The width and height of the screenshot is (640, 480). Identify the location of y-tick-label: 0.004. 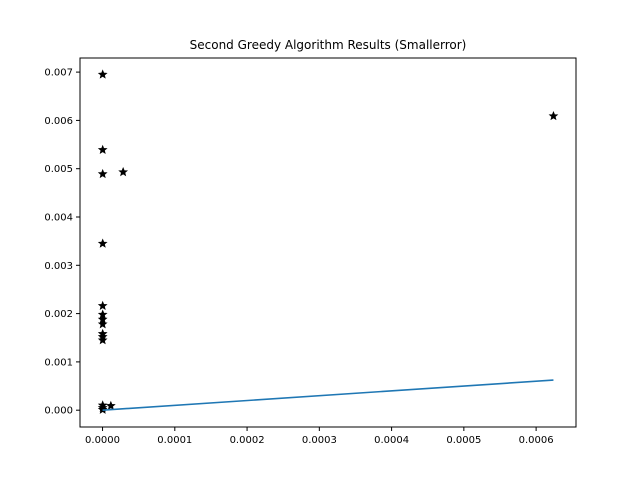
(58, 217).